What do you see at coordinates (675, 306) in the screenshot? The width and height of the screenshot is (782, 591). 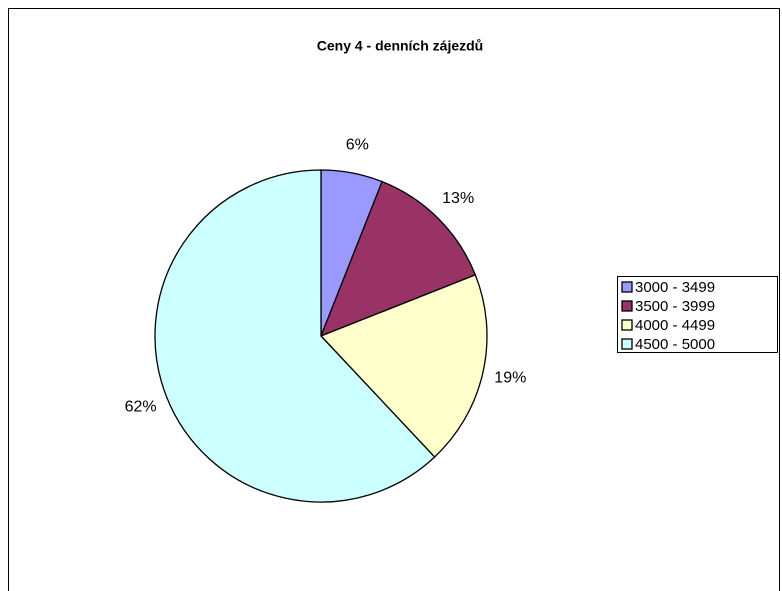 I see `legend-label: 3500 - 3999` at bounding box center [675, 306].